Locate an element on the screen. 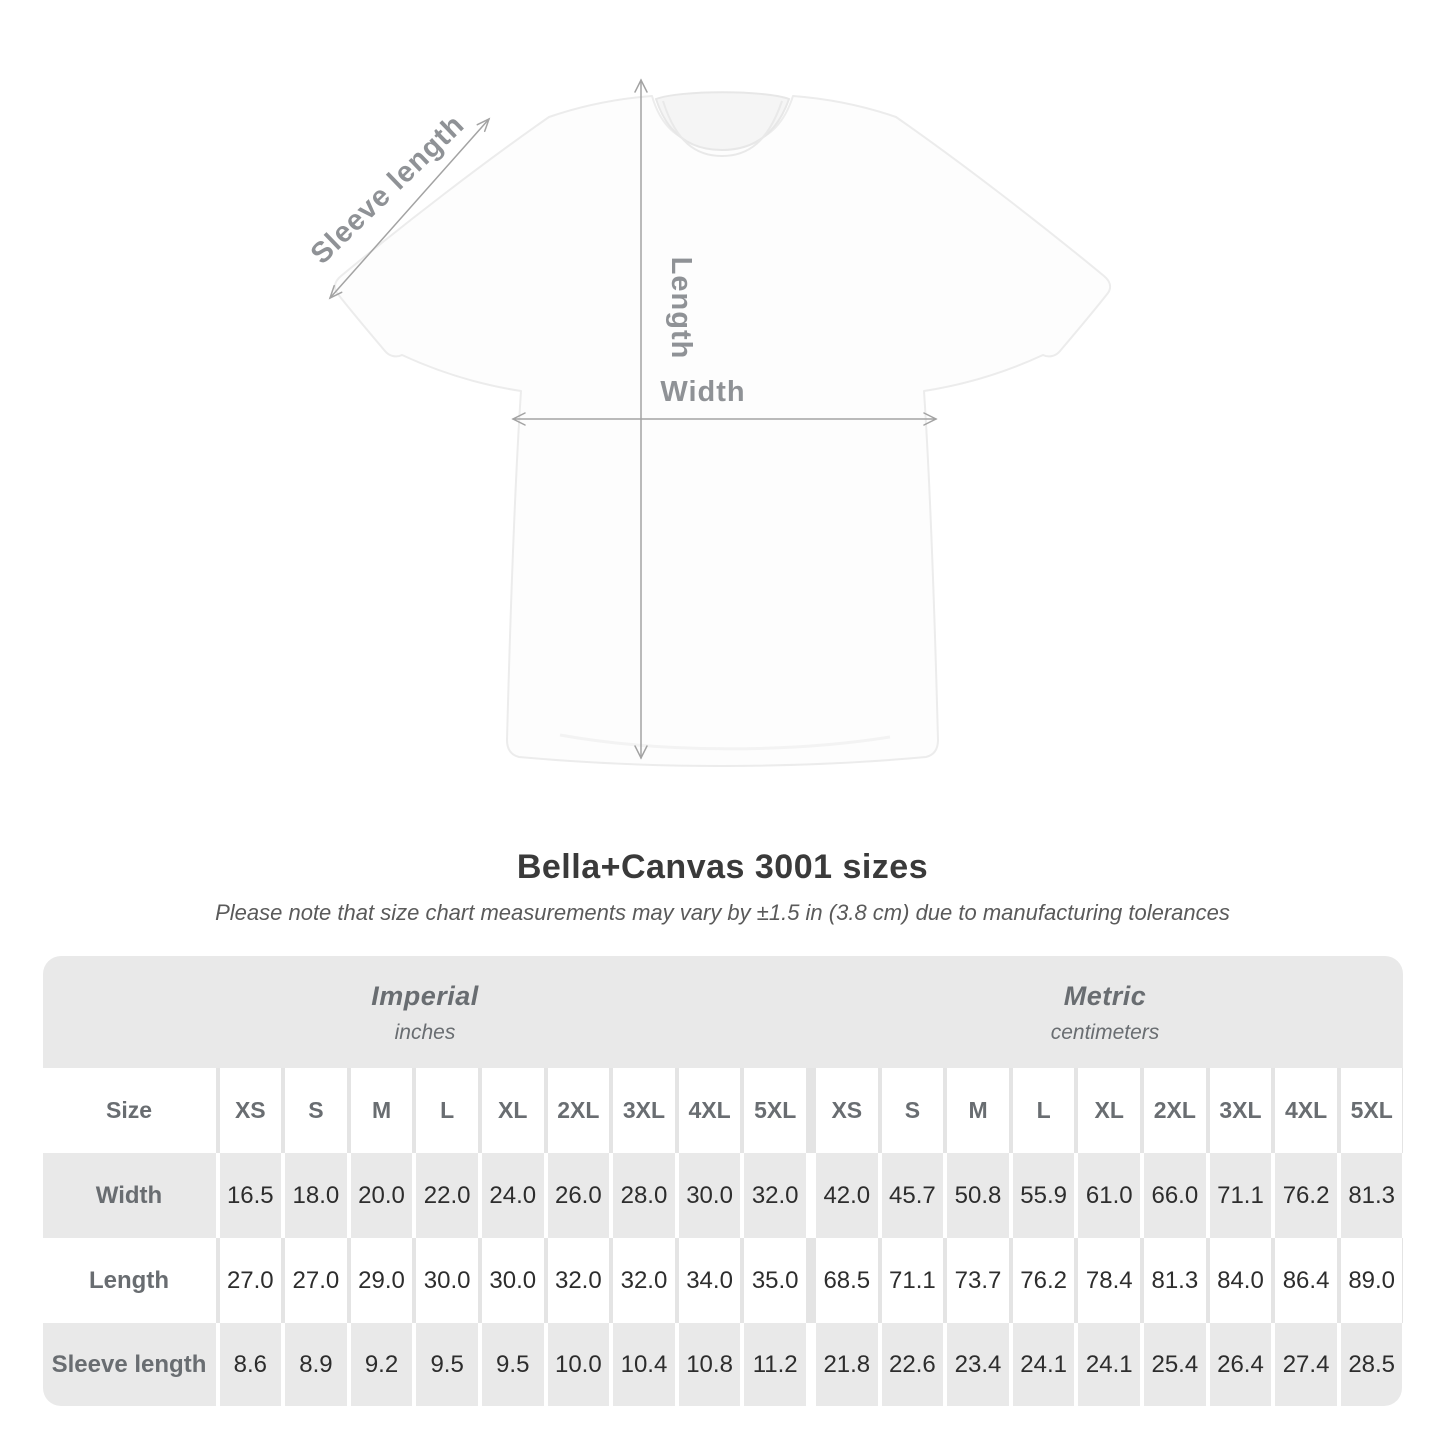 The image size is (1445, 1445). width-value: 45.7 is located at coordinates (912, 1195).